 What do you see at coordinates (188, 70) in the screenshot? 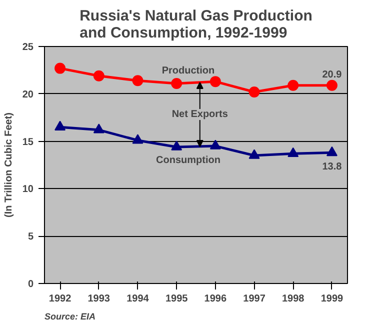
I see `series-label: Production` at bounding box center [188, 70].